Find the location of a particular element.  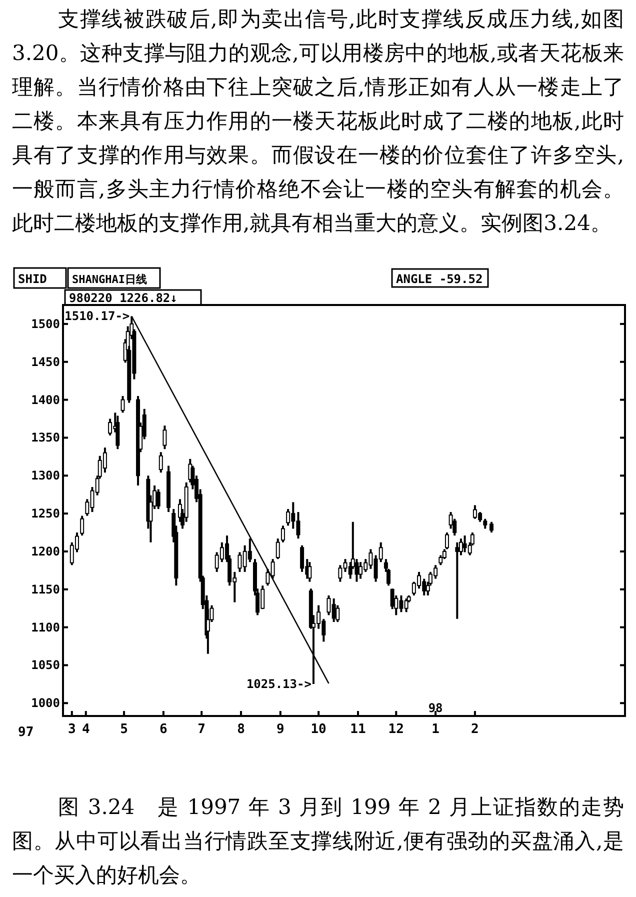

y-tick-label: 1400 is located at coordinates (45, 399).